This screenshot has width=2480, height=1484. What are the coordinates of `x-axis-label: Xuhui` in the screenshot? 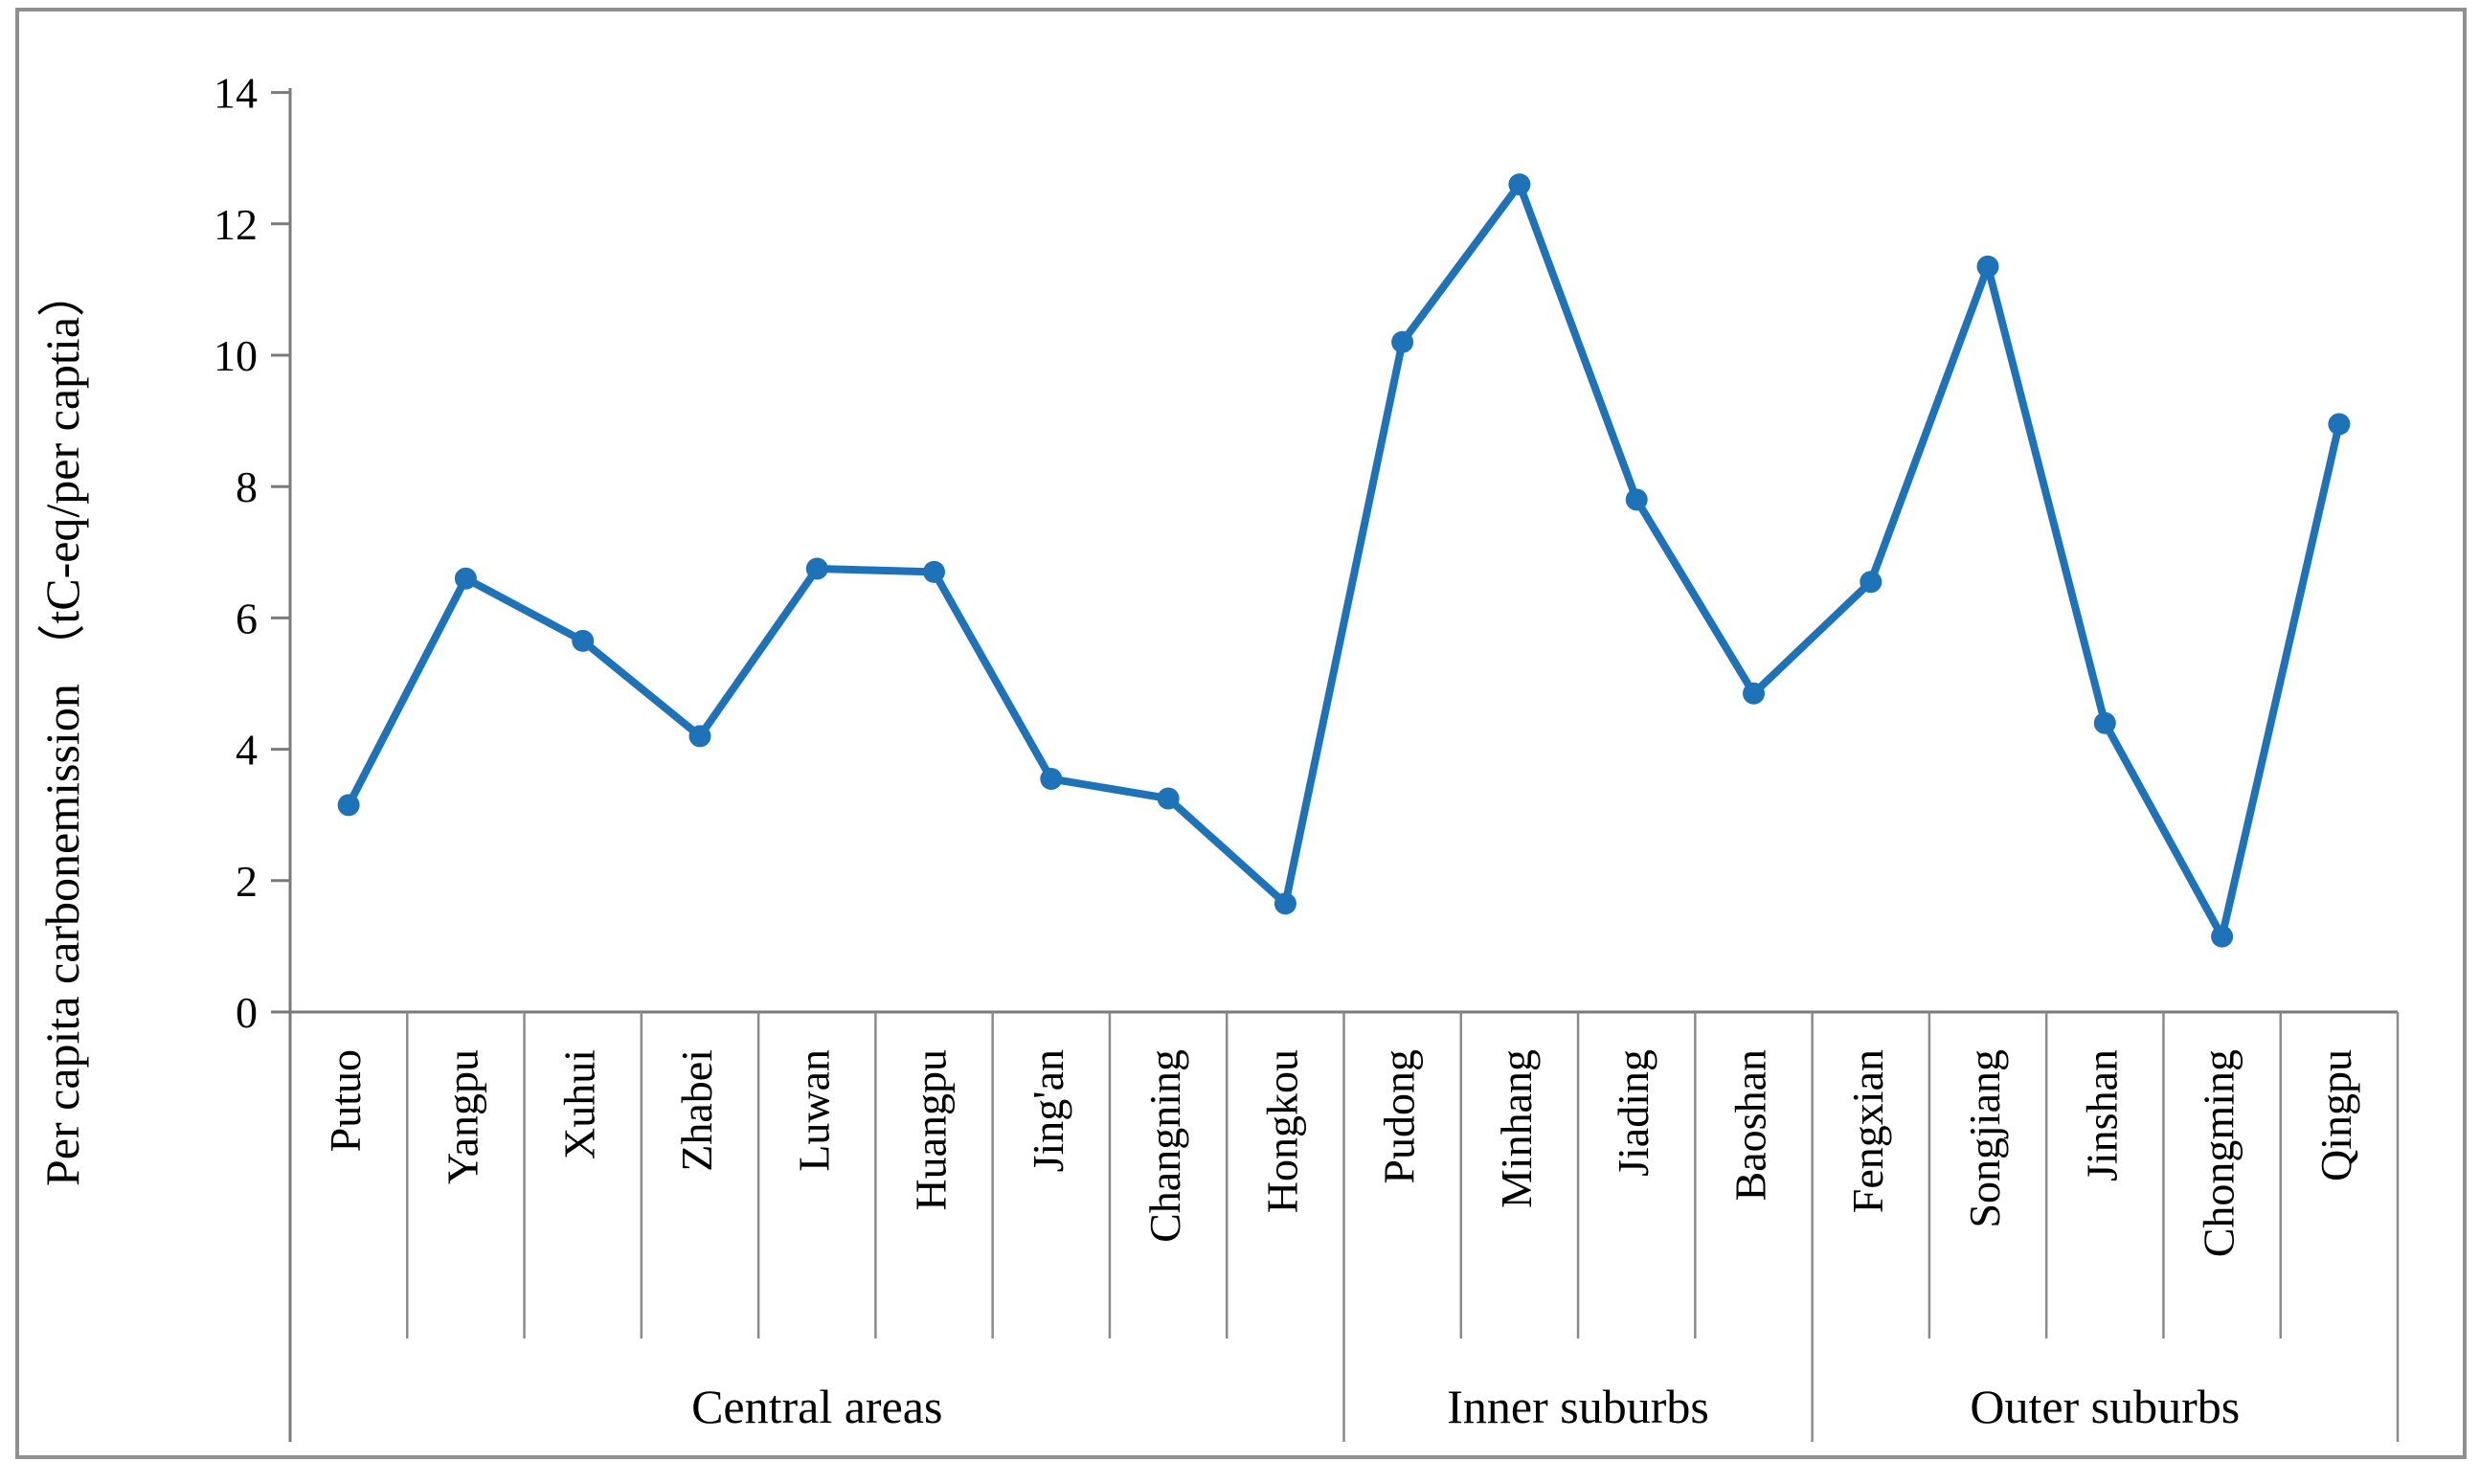 It's located at (579, 1104).